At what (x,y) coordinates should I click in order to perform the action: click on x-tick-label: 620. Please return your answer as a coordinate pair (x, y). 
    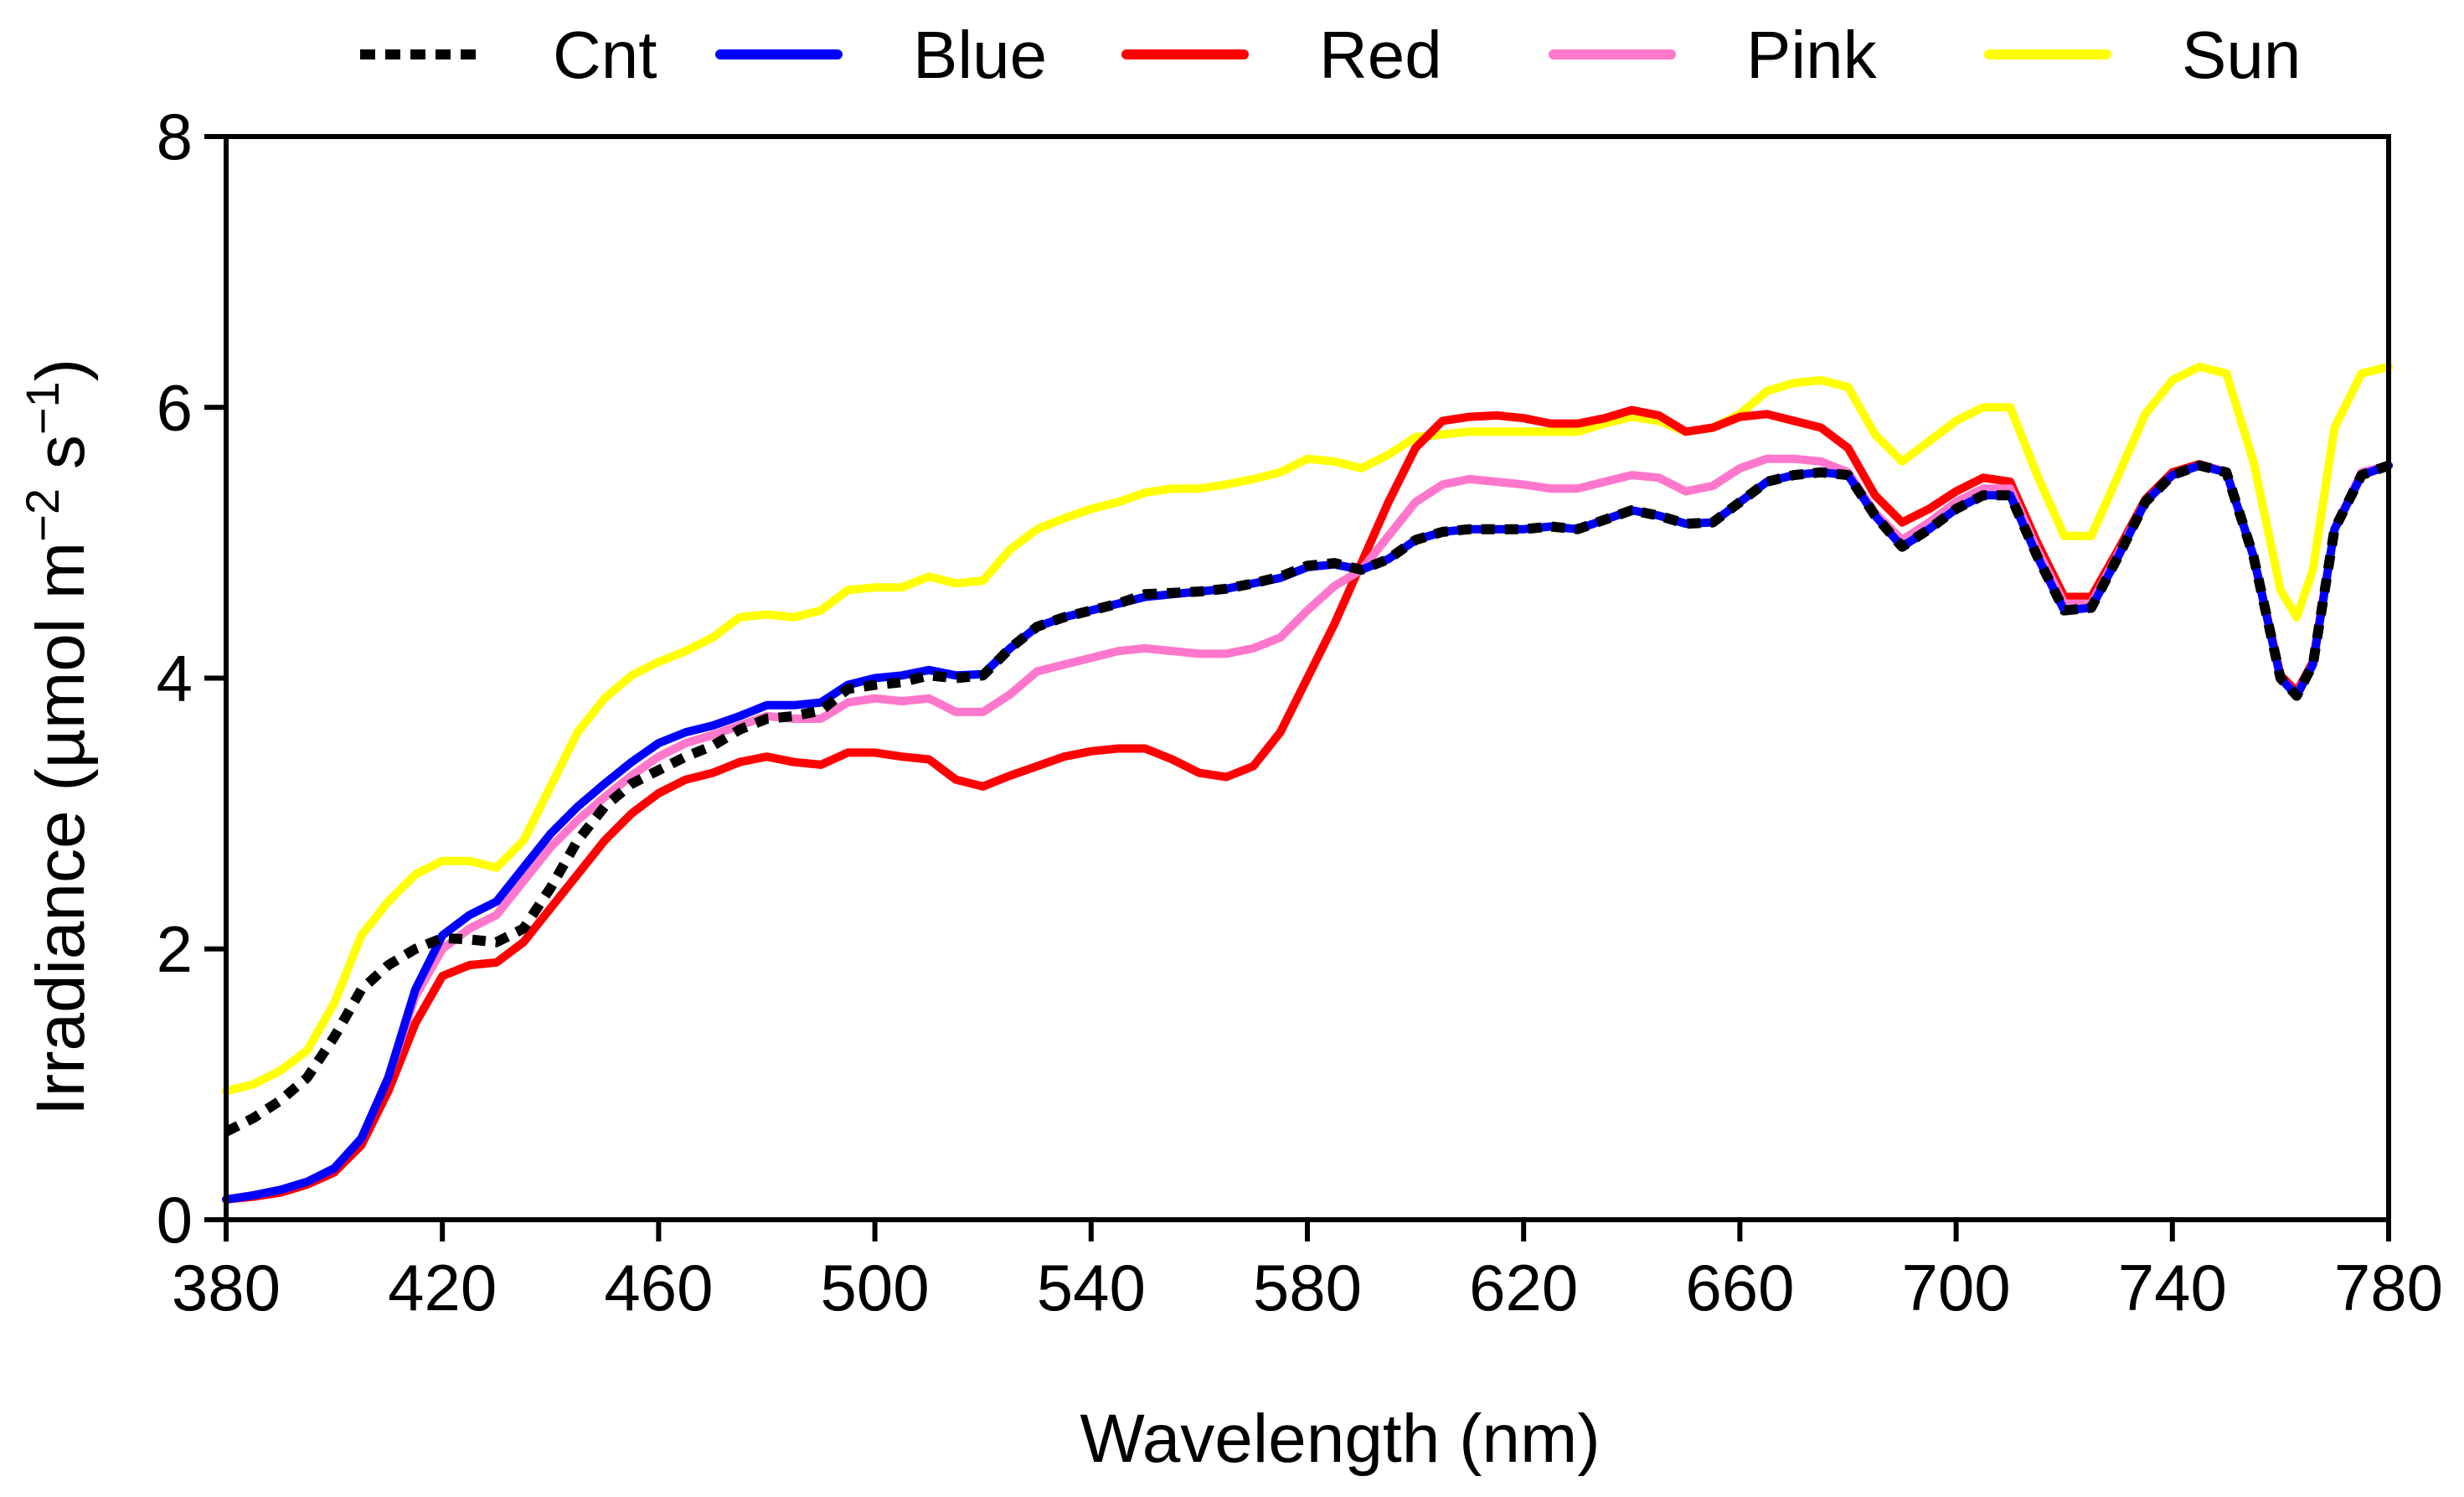
    Looking at the image, I should click on (1524, 1287).